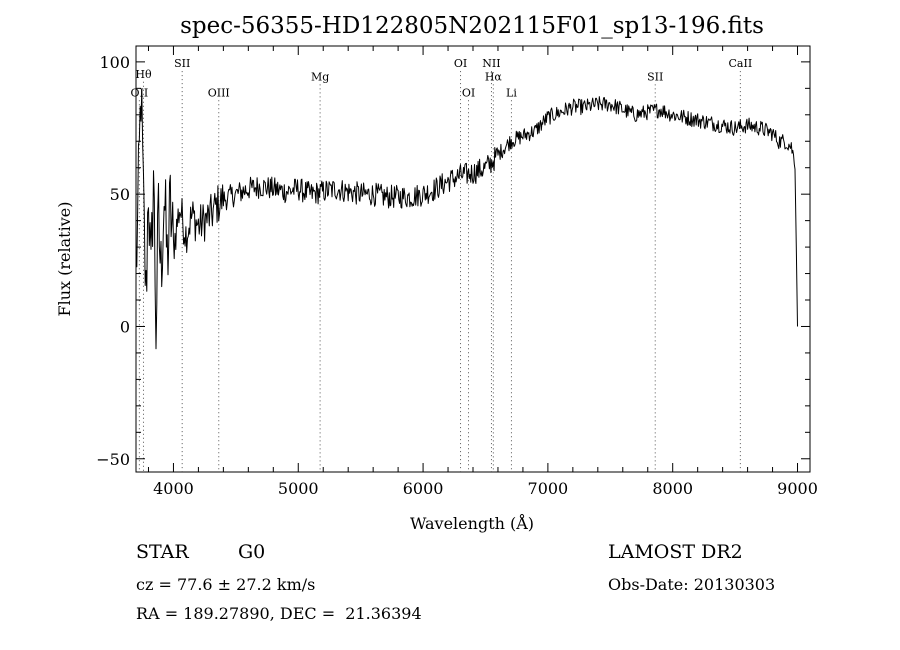 This screenshot has height=650, width=900. Describe the element at coordinates (741, 63) in the screenshot. I see `line-marker-label: CaII` at that location.